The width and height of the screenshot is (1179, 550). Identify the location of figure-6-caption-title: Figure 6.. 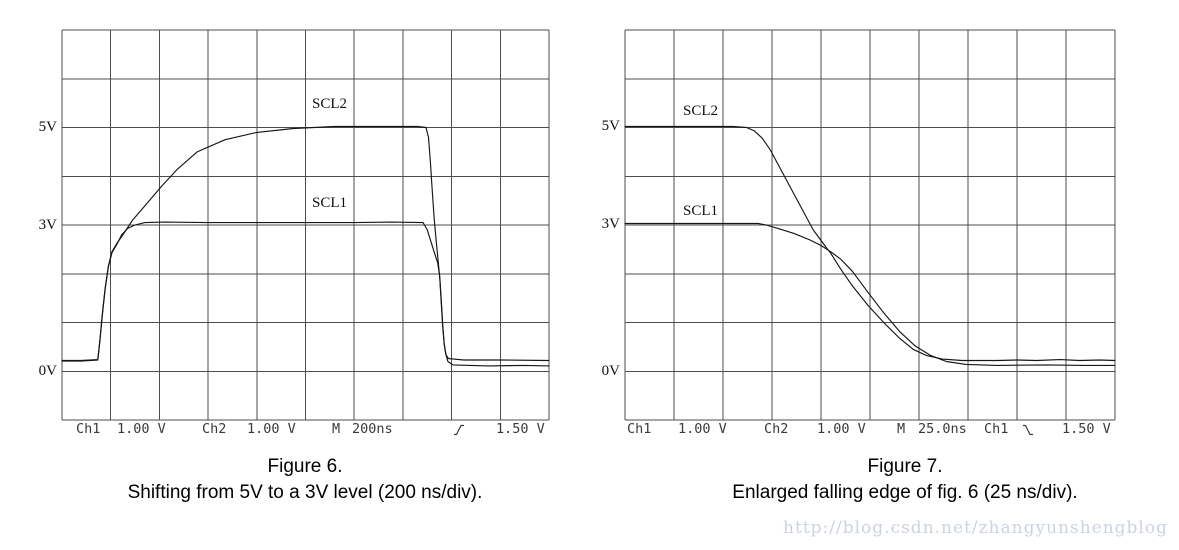
(305, 466).